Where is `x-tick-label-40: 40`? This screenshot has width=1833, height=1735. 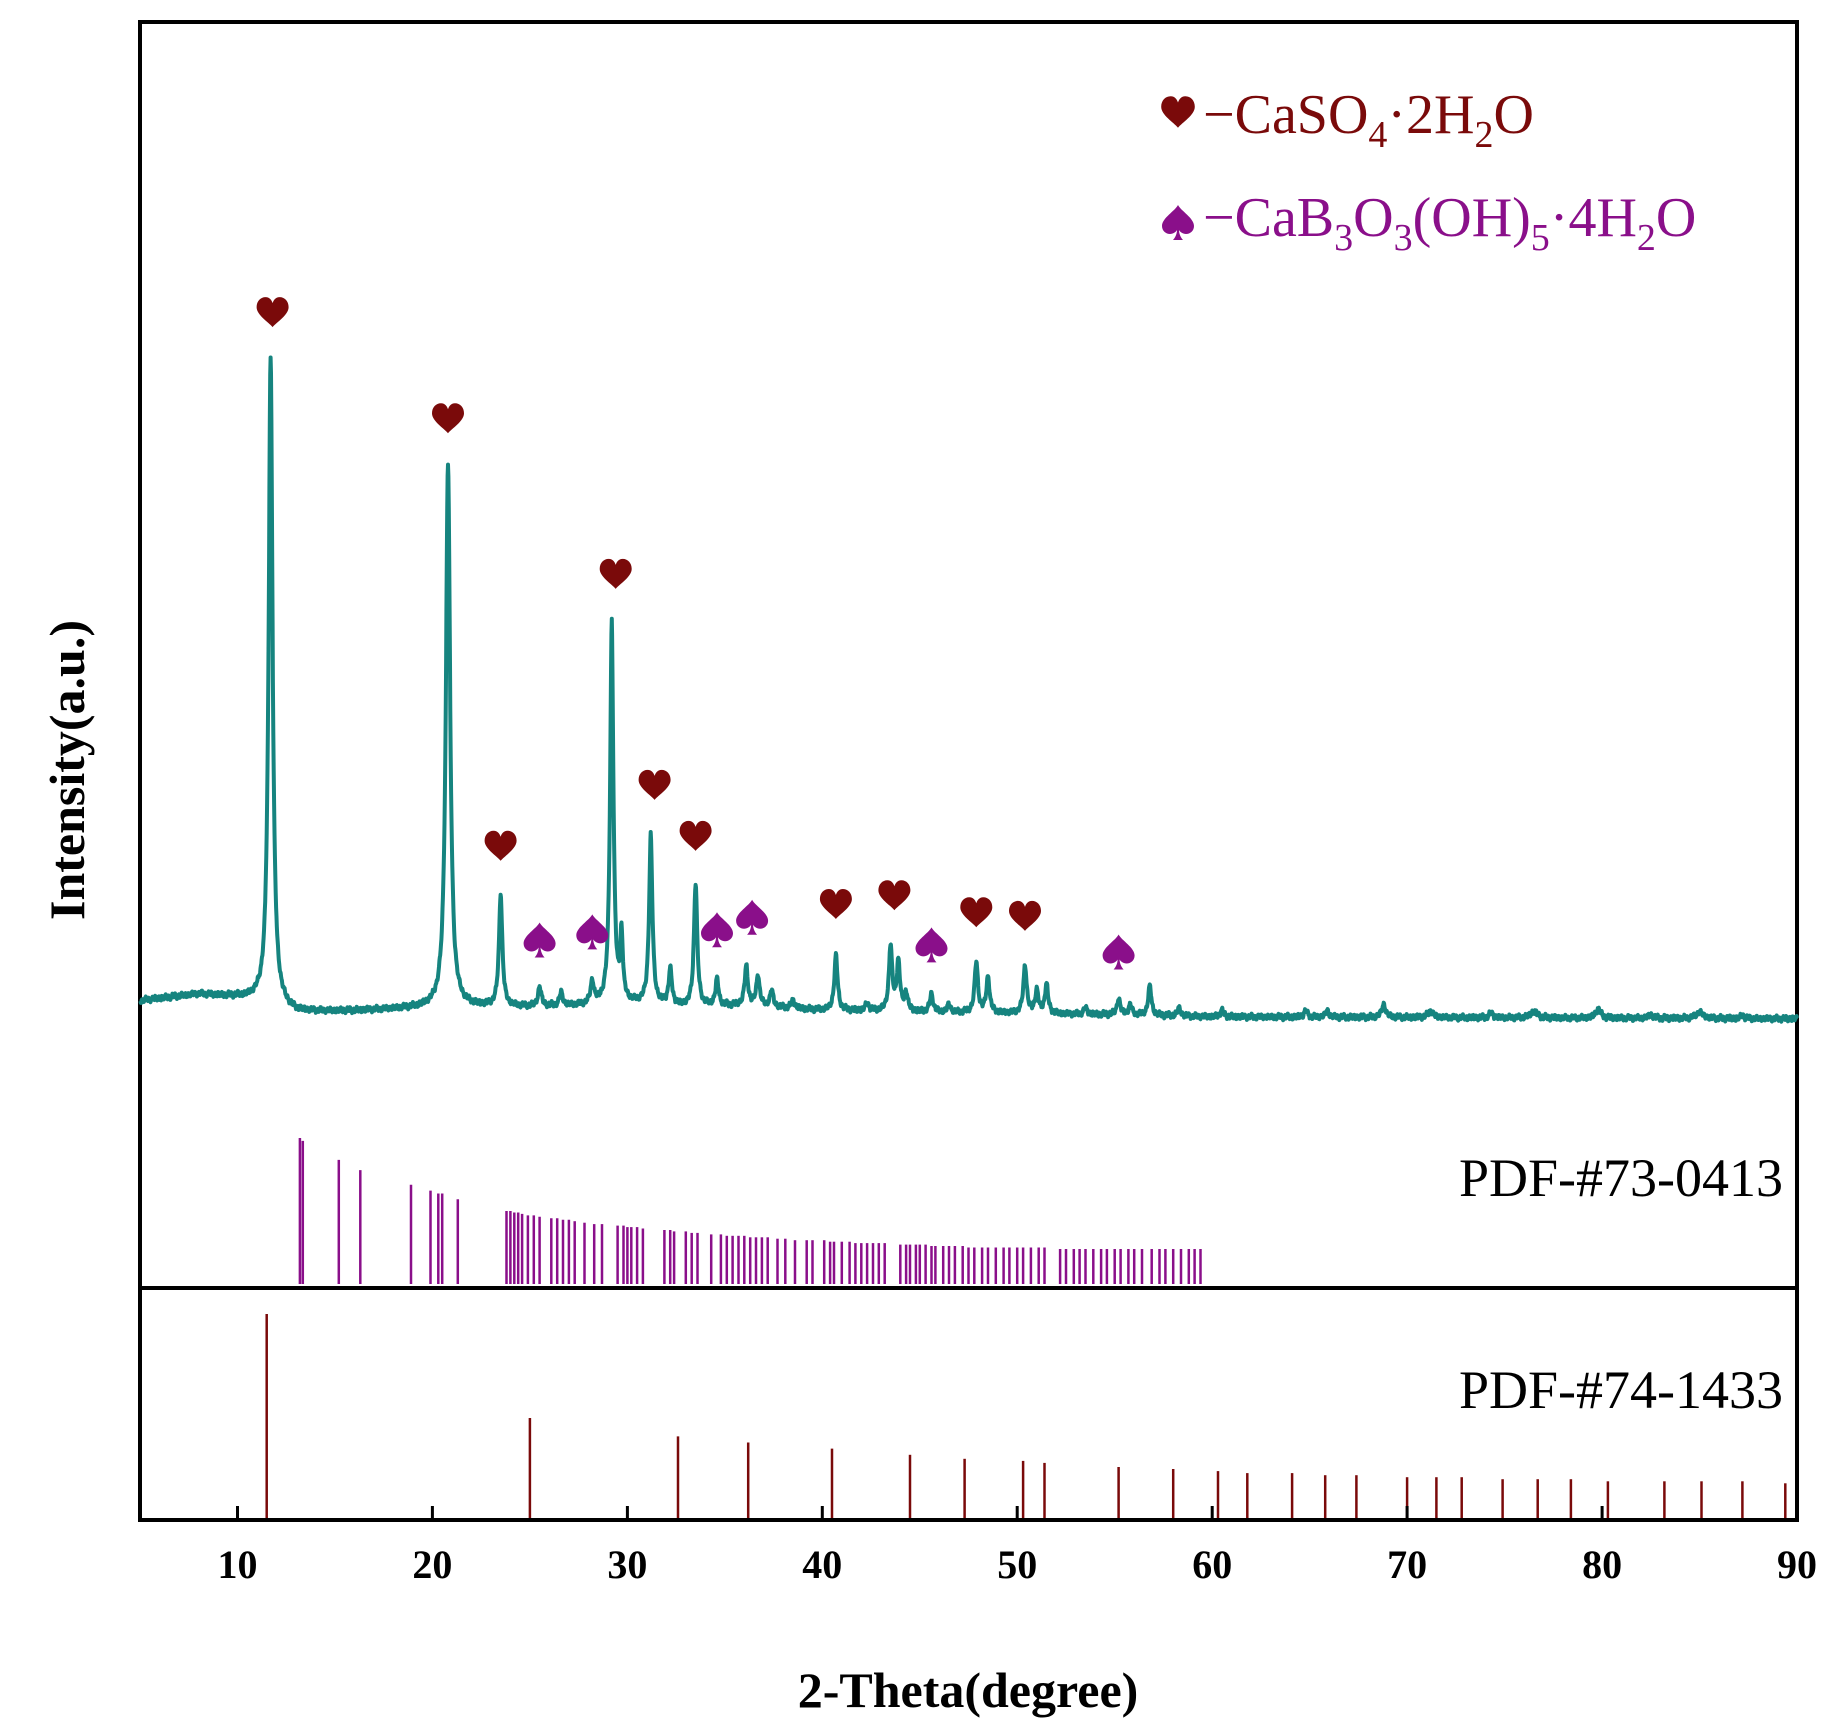
x-tick-label-40: 40 is located at coordinates (822, 1564).